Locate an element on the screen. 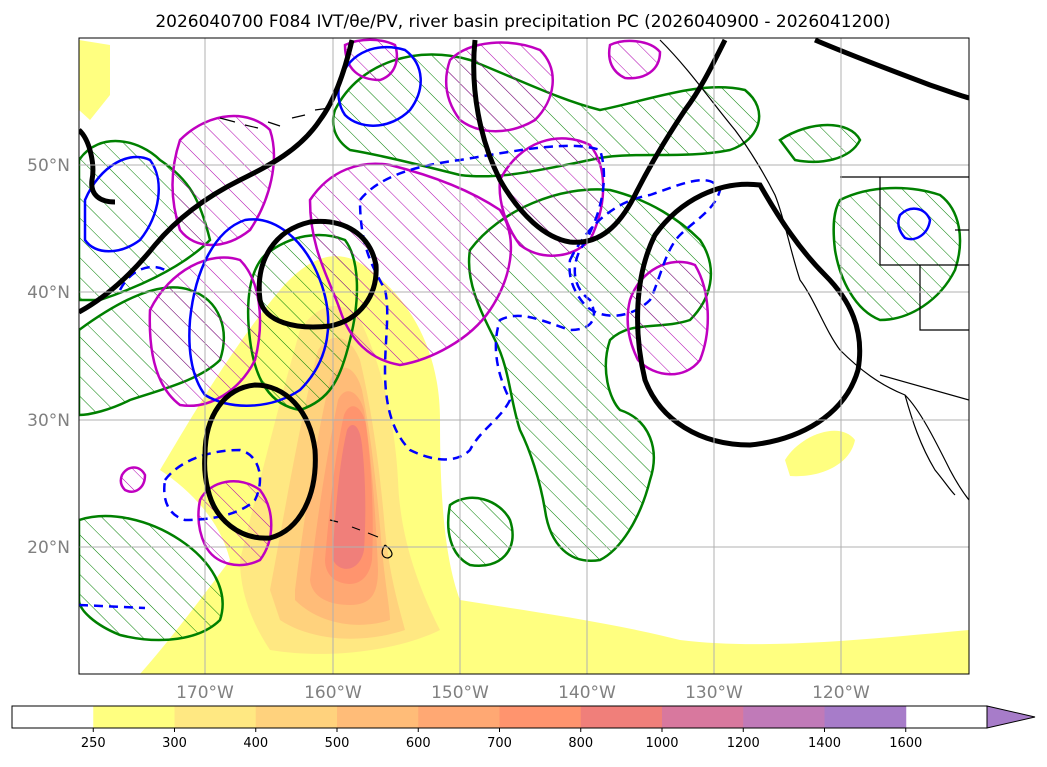 Image resolution: width=1047 pixels, height=767 pixels. colorbar-ticks: 250 300 400 500 600 700 800 1000 1200 1400 1600 is located at coordinates (501, 739).